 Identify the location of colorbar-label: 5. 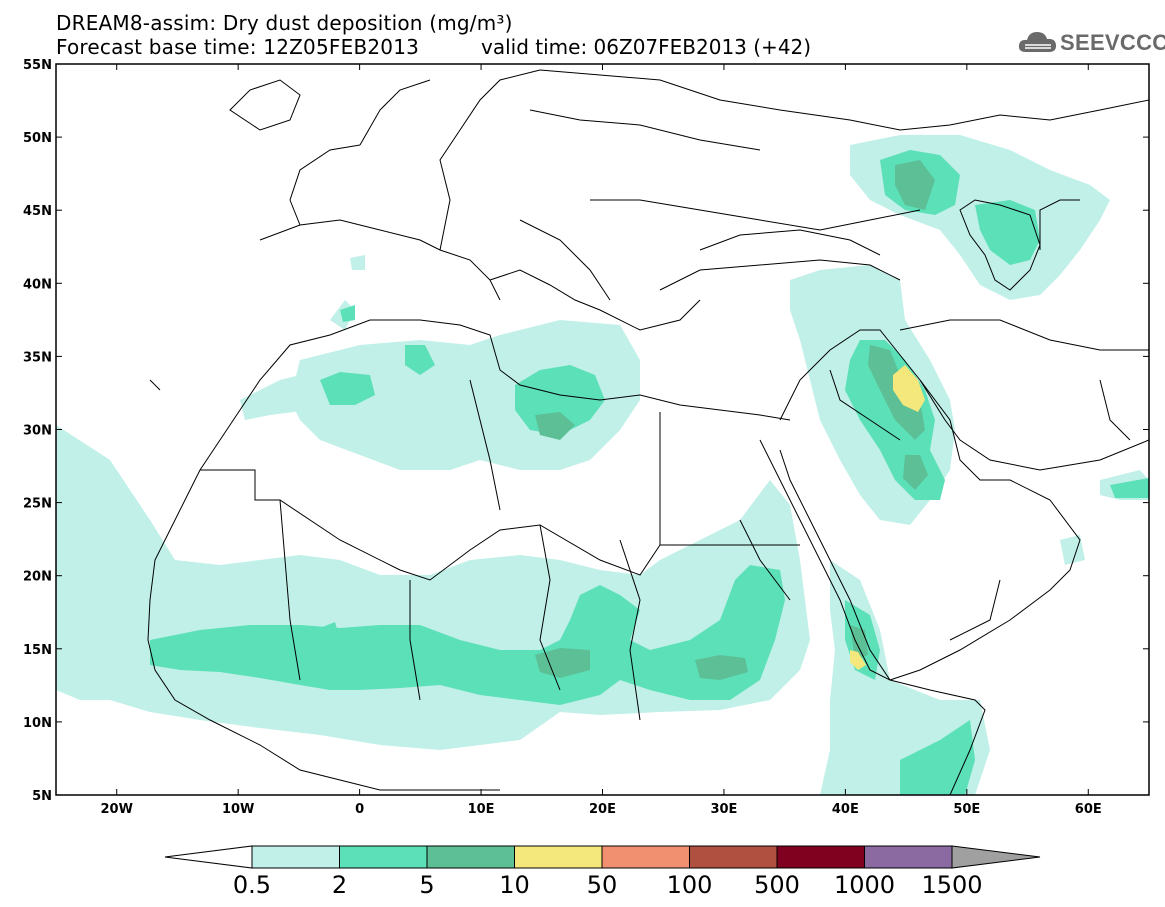
(426, 885).